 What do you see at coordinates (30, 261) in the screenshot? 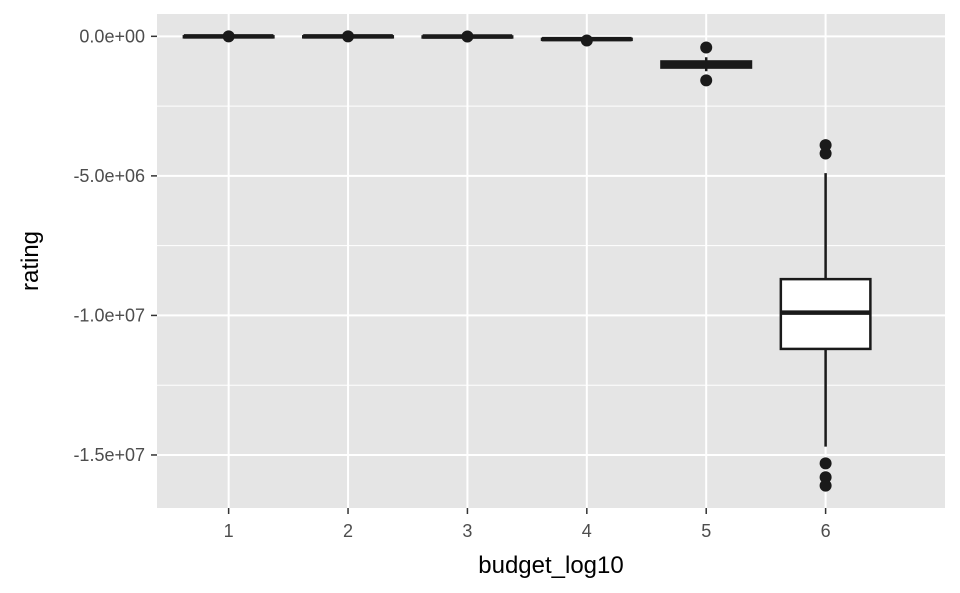
I see `y-axis-title: rating` at bounding box center [30, 261].